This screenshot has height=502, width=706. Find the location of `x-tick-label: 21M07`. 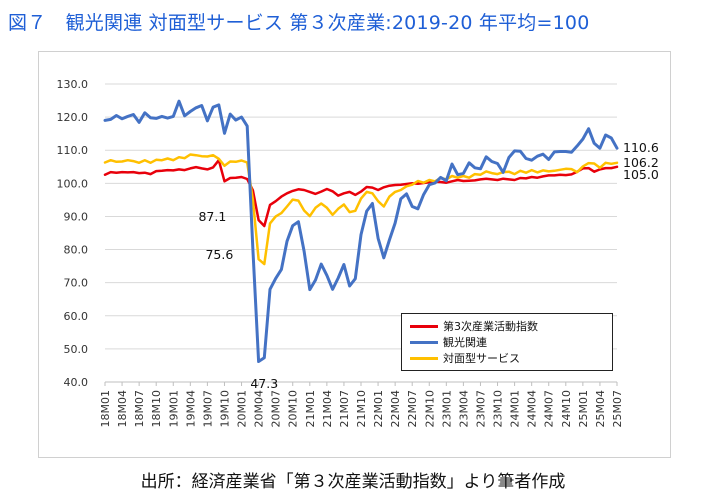

x-tick-label: 21M07 is located at coordinates (344, 409).